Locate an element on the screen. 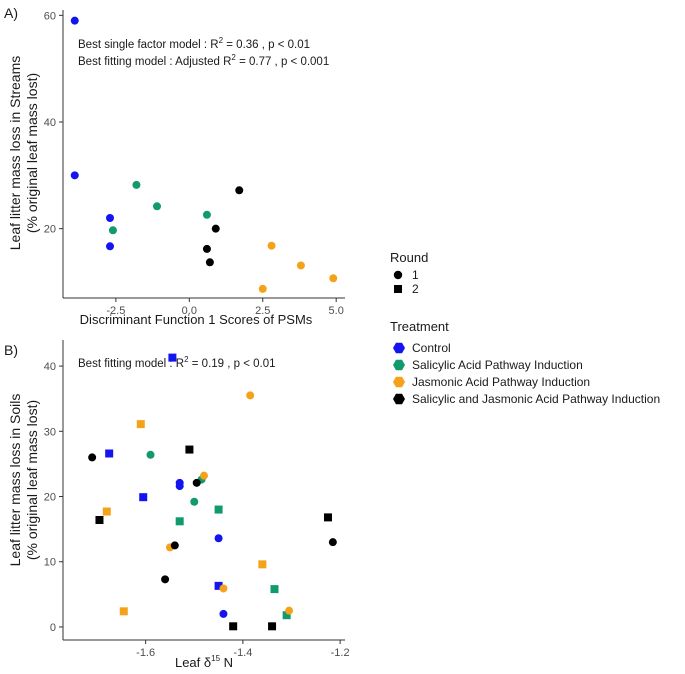  x-tick-label: 5.0 is located at coordinates (336, 311).